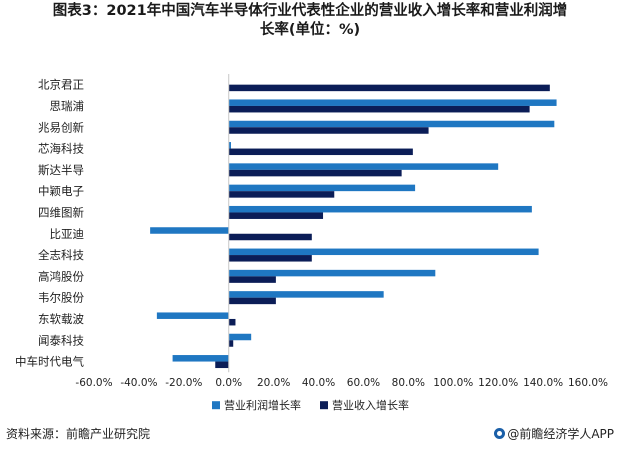 This screenshot has width=620, height=454. What do you see at coordinates (67, 234) in the screenshot?
I see `category-label: 比亚迪` at bounding box center [67, 234].